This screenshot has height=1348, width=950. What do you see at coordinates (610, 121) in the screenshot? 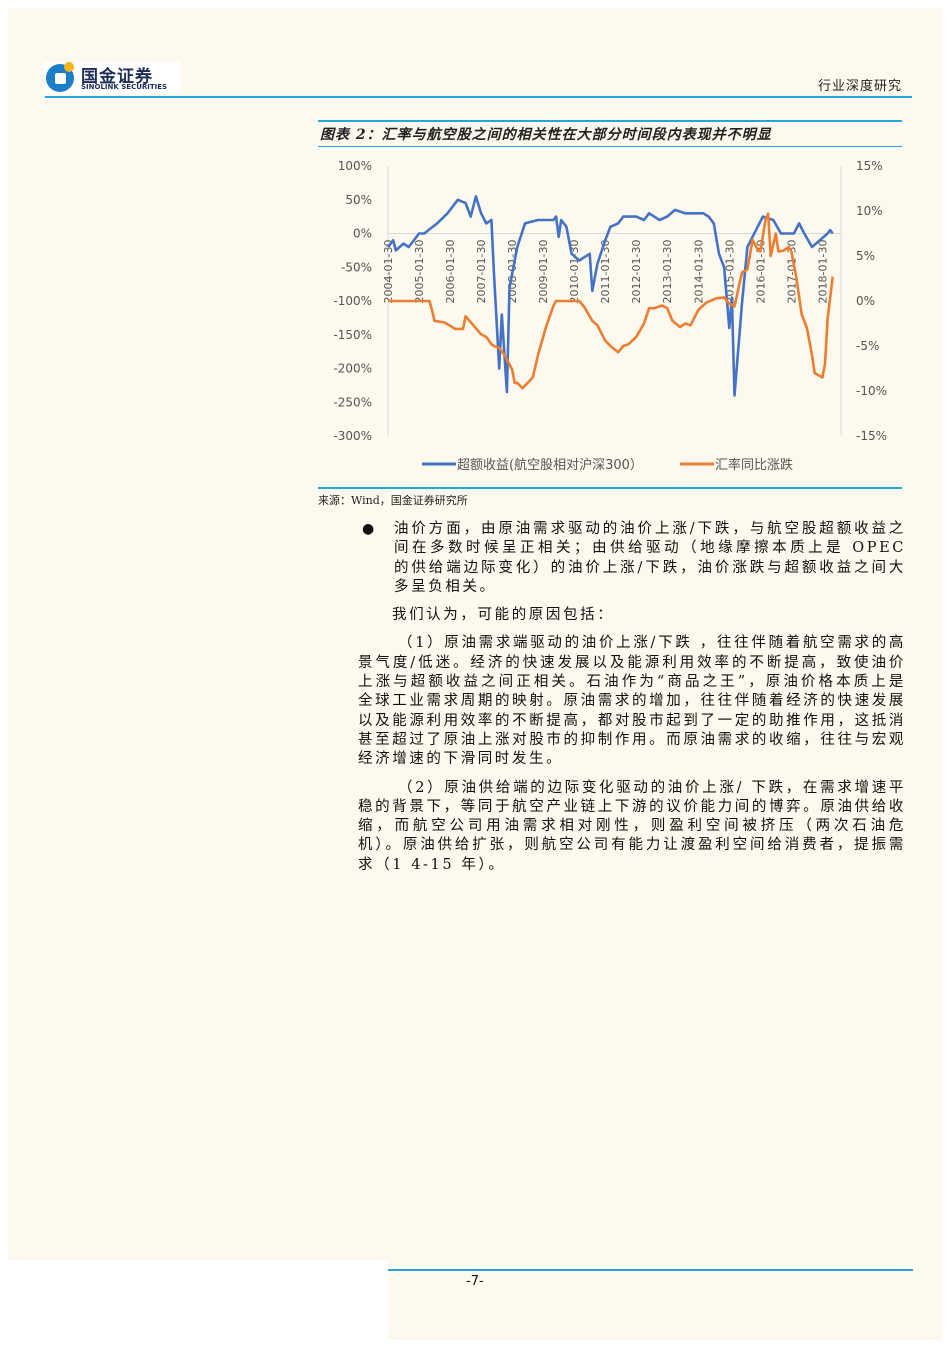
I see `figure-top-rule` at bounding box center [610, 121].